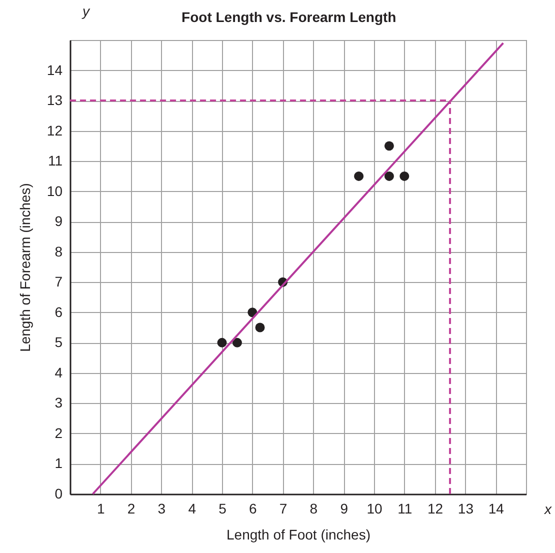  What do you see at coordinates (162, 508) in the screenshot?
I see `x-tick-label: 3` at bounding box center [162, 508].